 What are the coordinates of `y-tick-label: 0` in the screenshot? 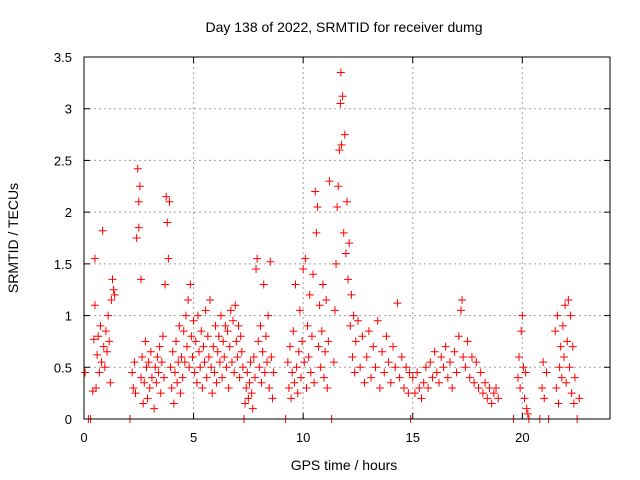 It's located at (68, 419).